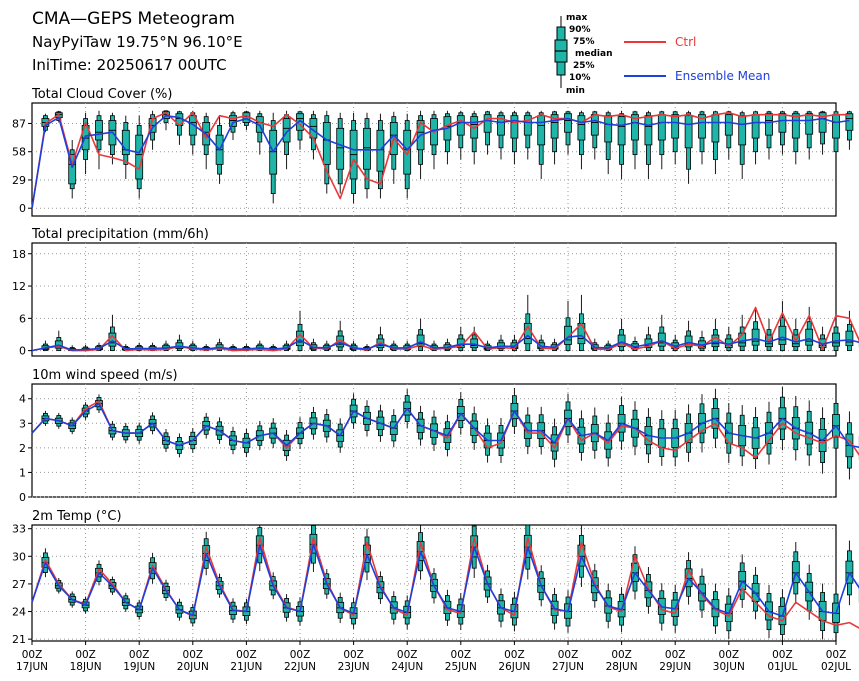 This screenshot has width=859, height=681. I want to click on x-tick-label-date: 27JUN, so click(568, 667).